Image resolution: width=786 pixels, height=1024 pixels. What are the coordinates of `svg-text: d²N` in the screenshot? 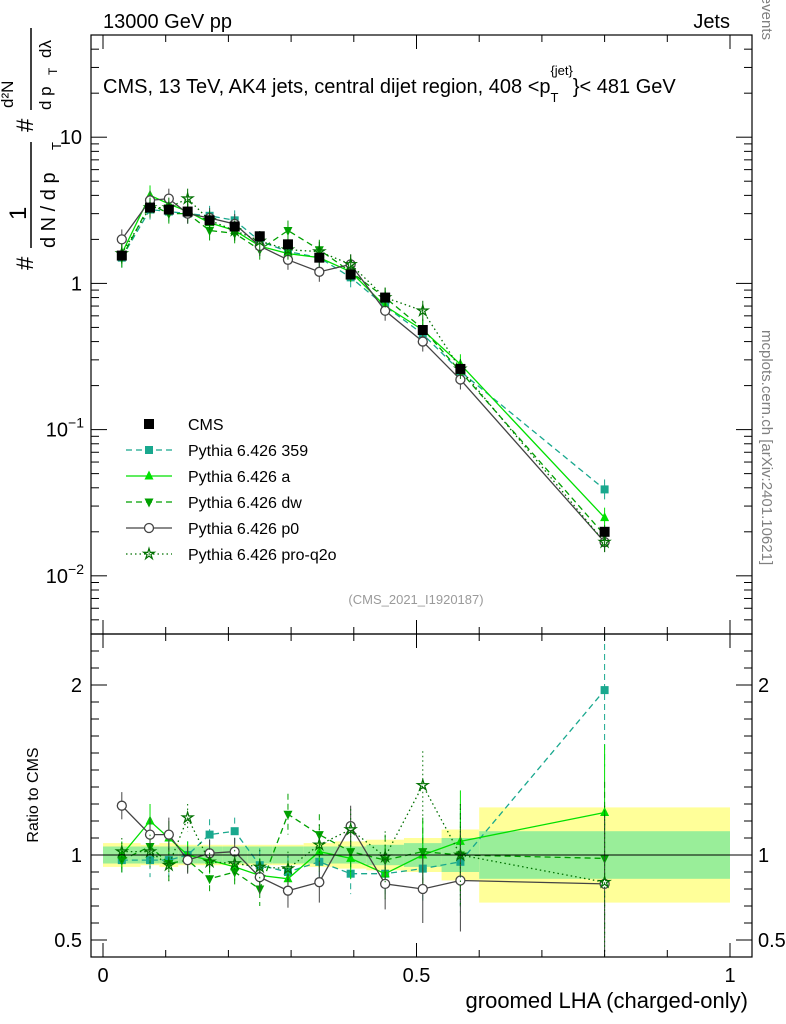 It's located at (8, 94).